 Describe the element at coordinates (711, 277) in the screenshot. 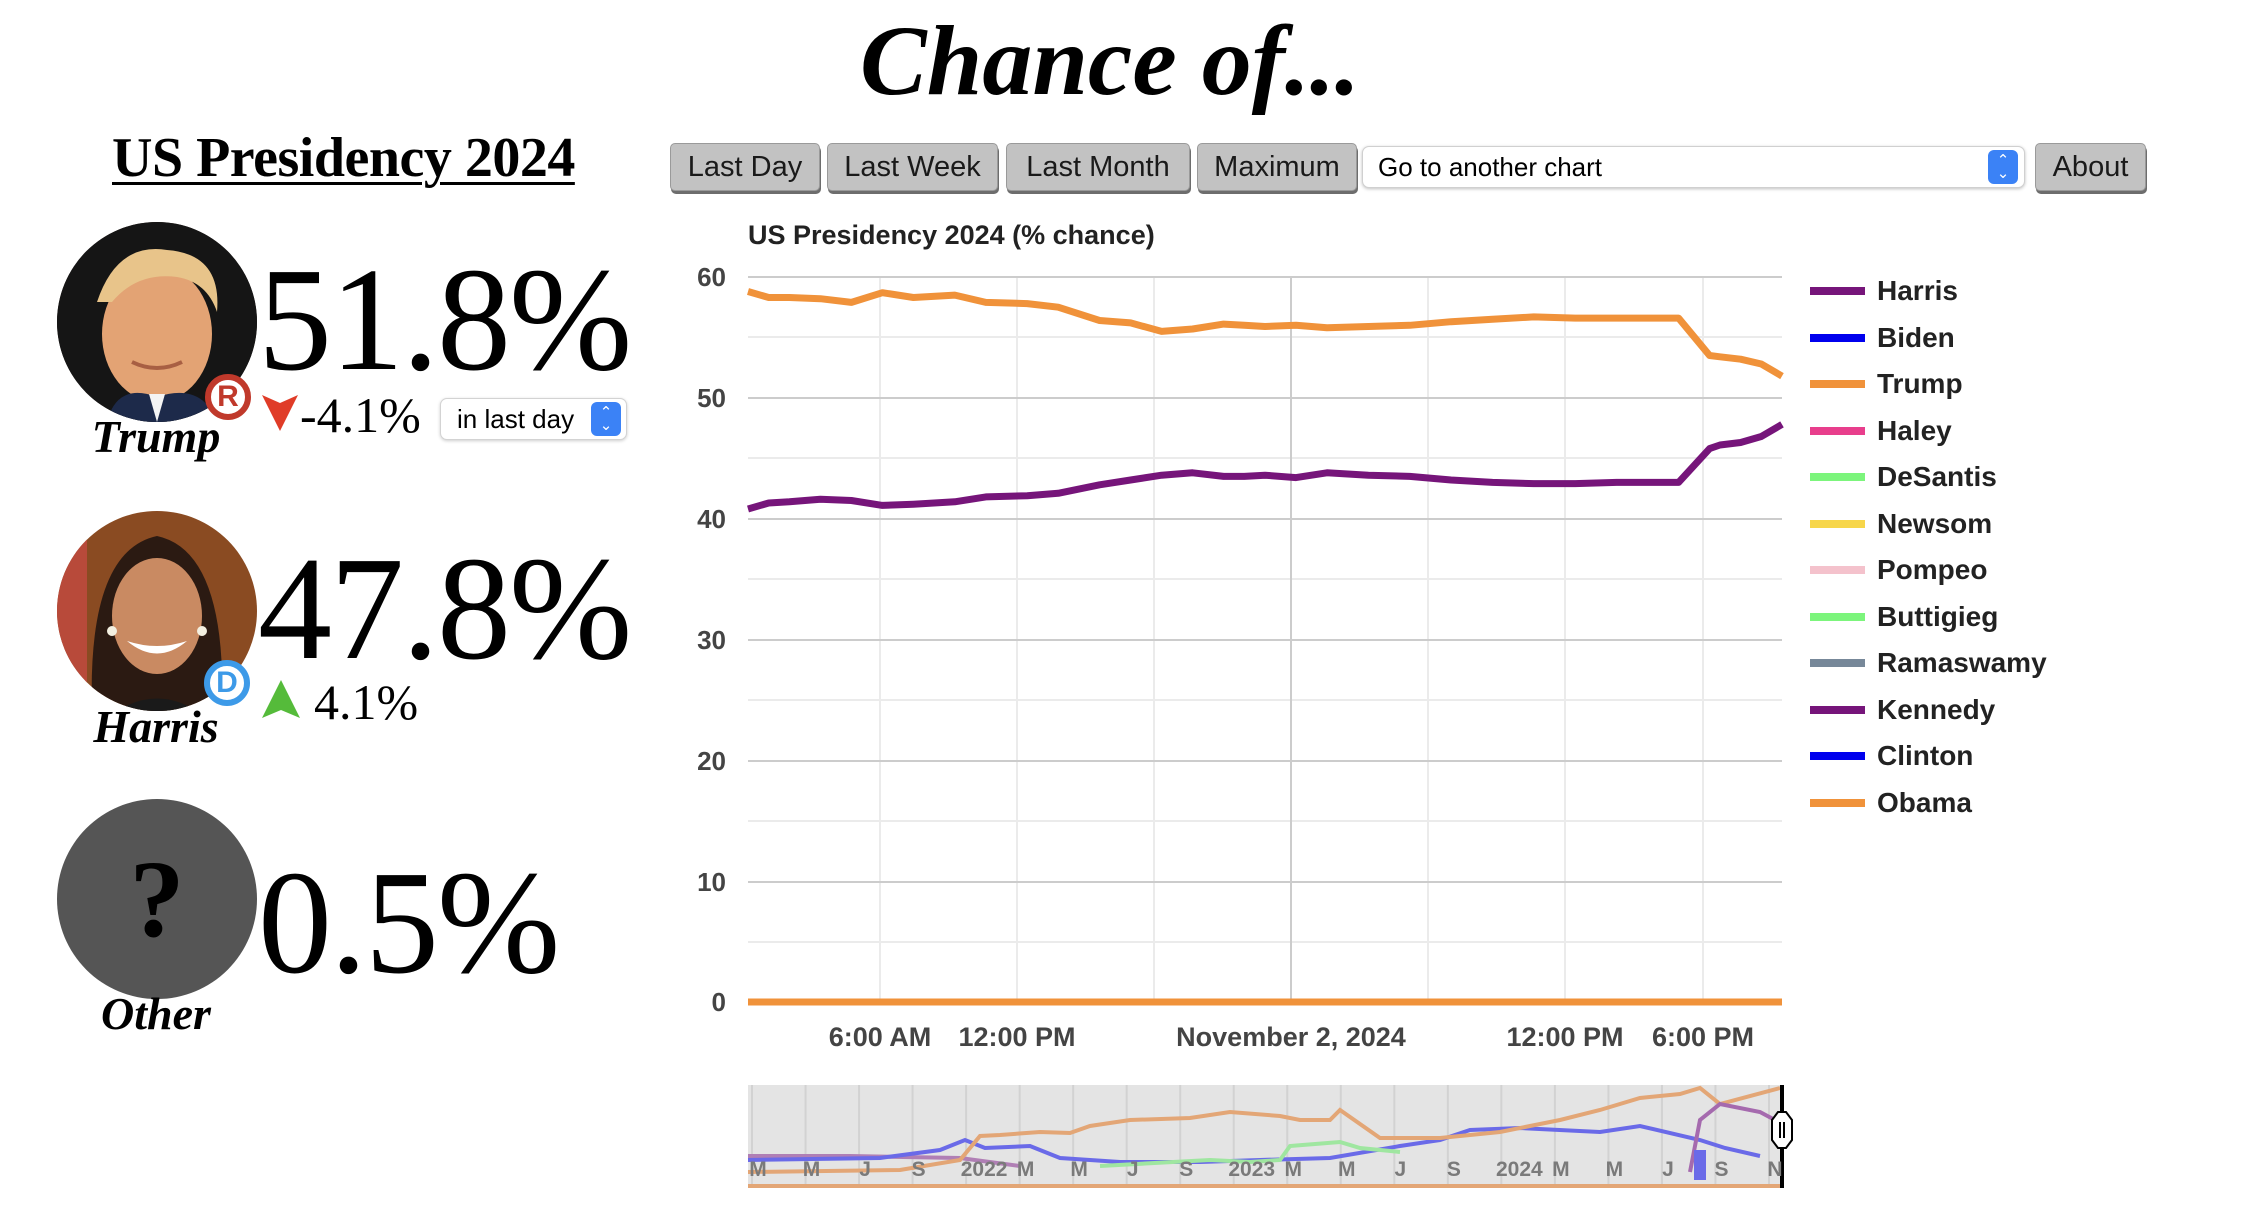

I see `y-tick-60: 60` at that location.